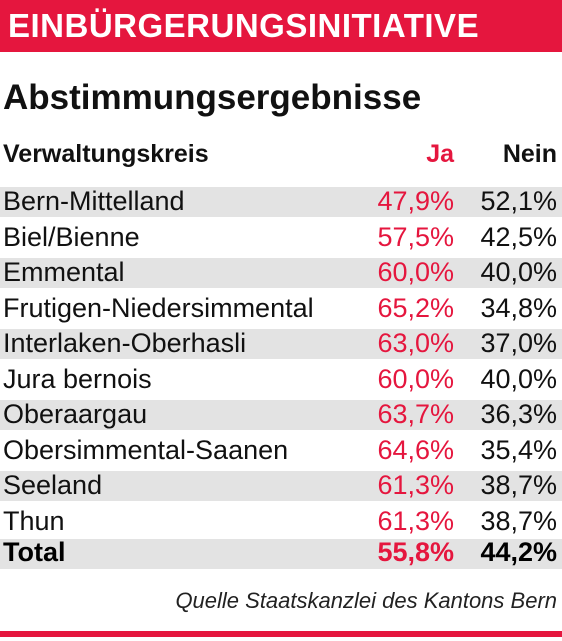  What do you see at coordinates (281, 486) in the screenshot?
I see `table-row: Seeland 61,3% 38,7%` at bounding box center [281, 486].